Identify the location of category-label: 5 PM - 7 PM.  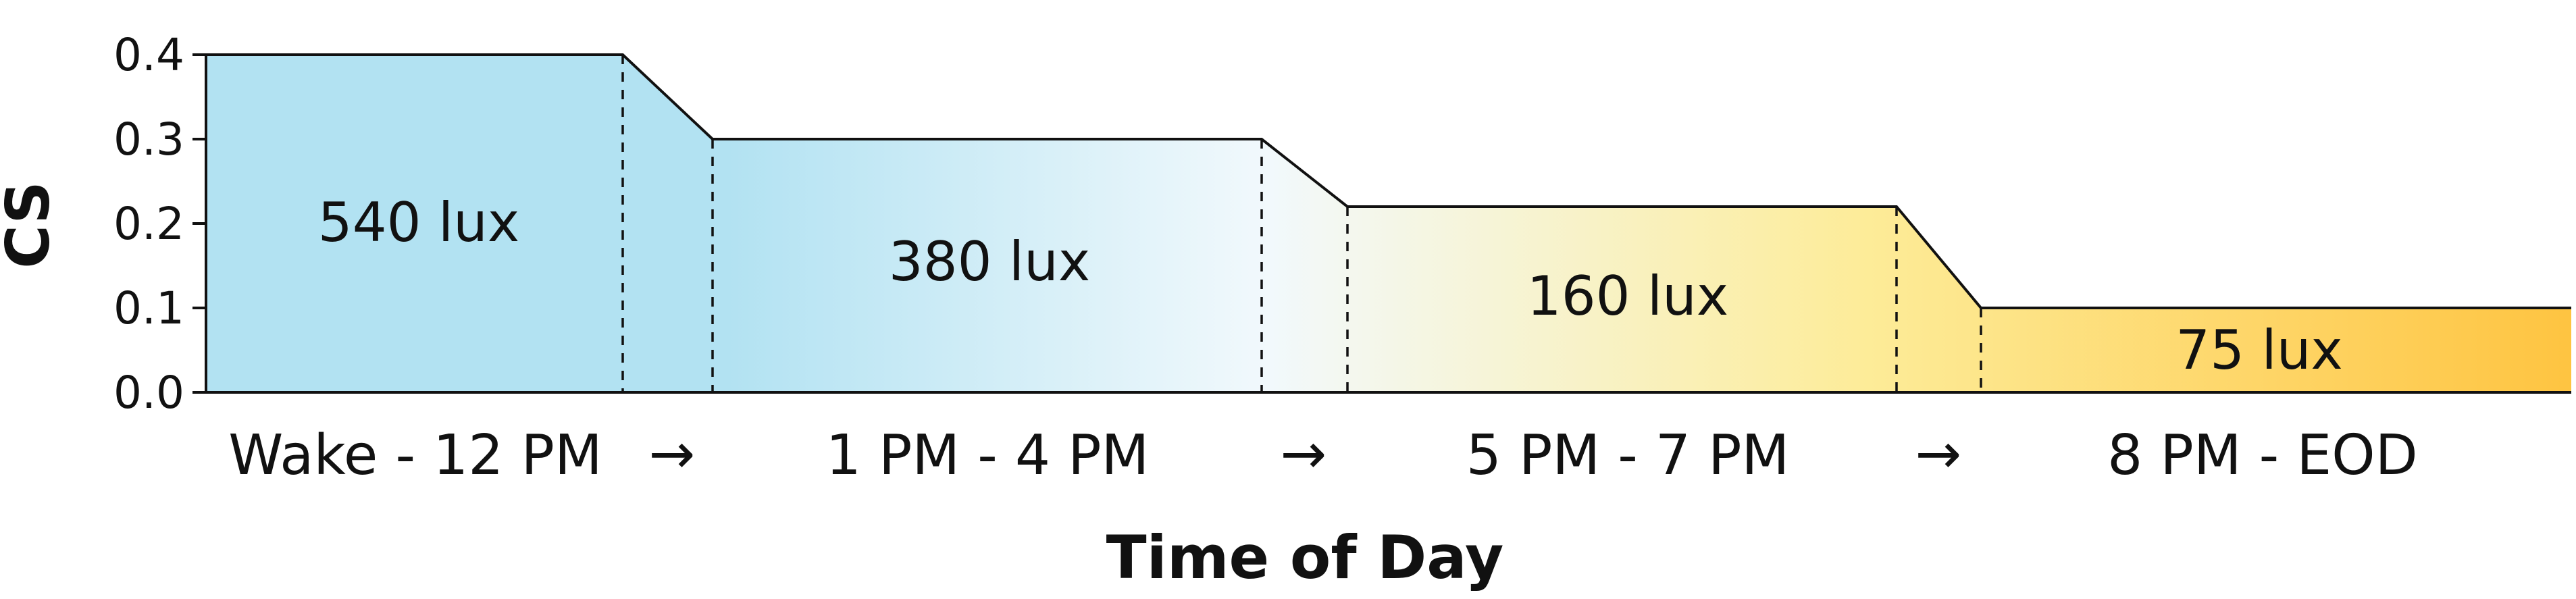
(1628, 455).